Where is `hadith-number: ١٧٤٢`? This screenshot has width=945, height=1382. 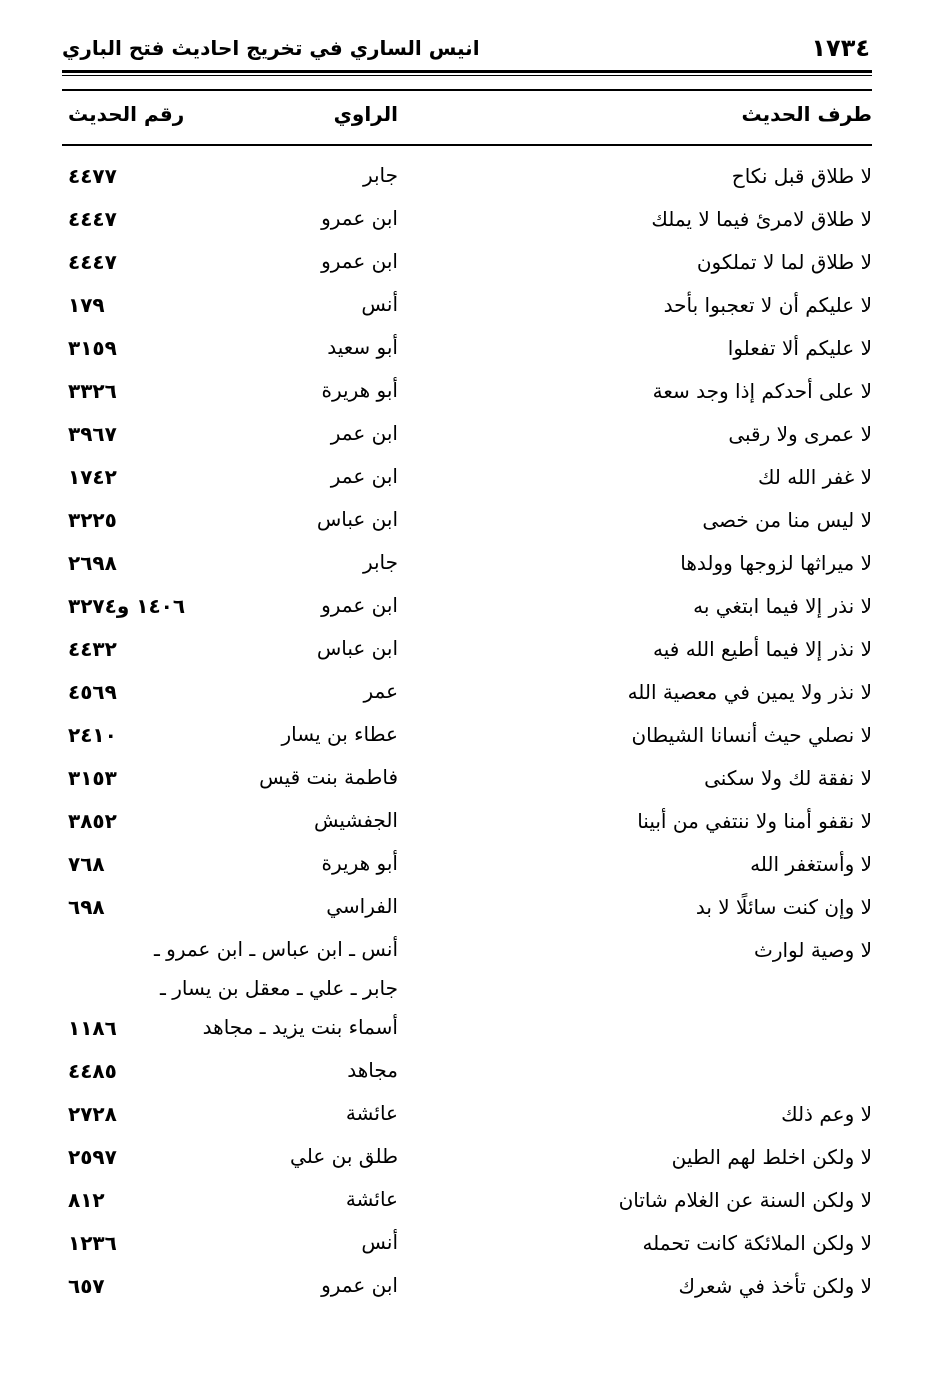
hadith-number: ١٧٤٢ is located at coordinates (92, 477).